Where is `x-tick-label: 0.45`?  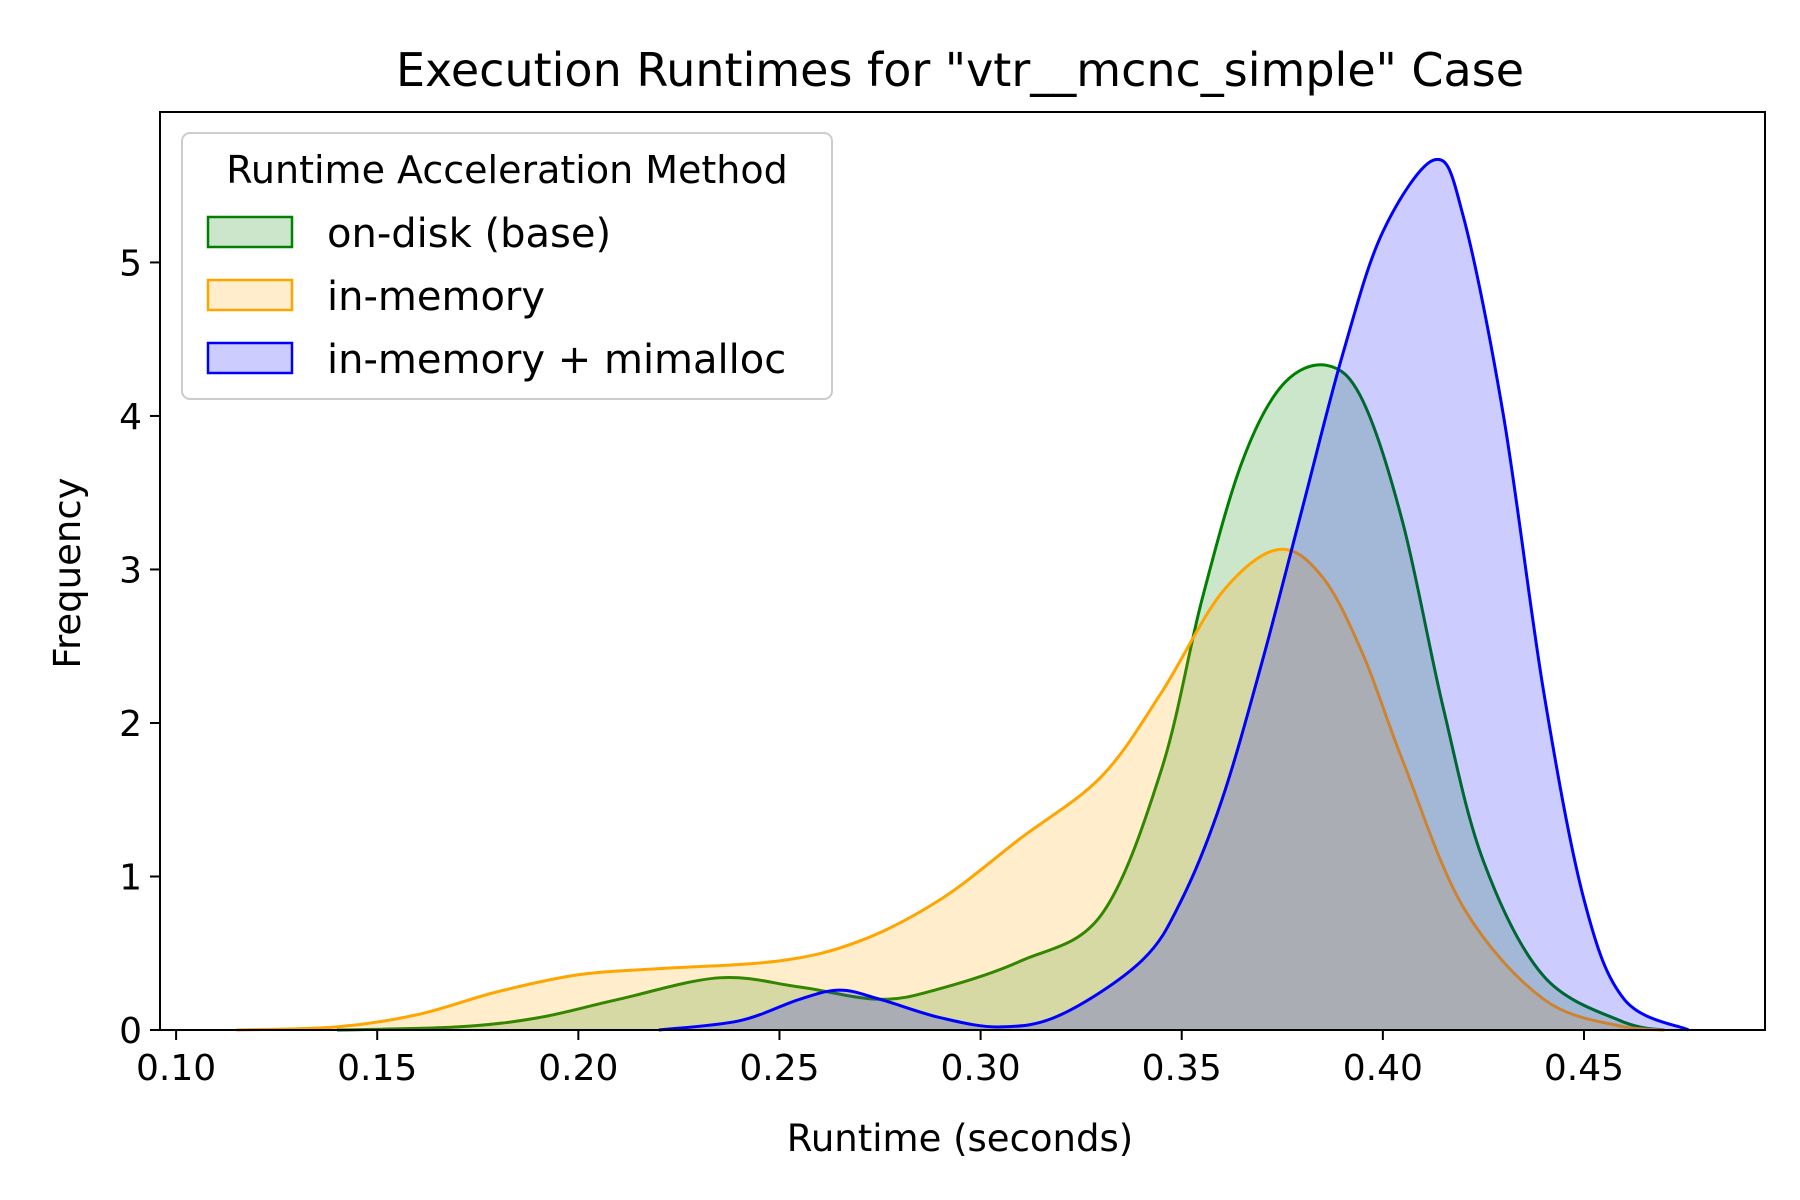
x-tick-label: 0.45 is located at coordinates (1584, 1068).